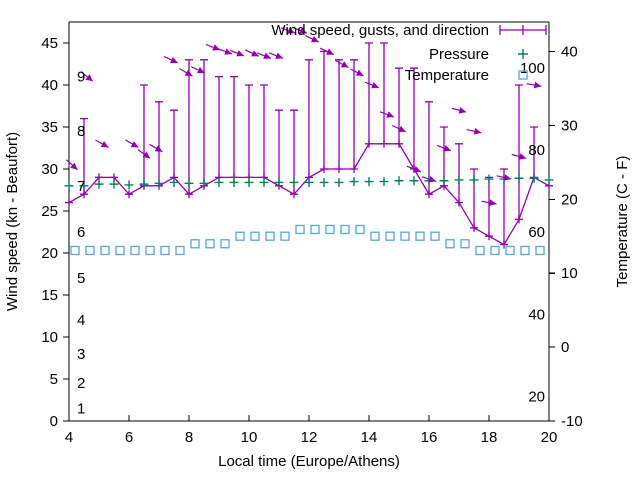  I want to click on x-tick-label: 16, so click(429, 437).